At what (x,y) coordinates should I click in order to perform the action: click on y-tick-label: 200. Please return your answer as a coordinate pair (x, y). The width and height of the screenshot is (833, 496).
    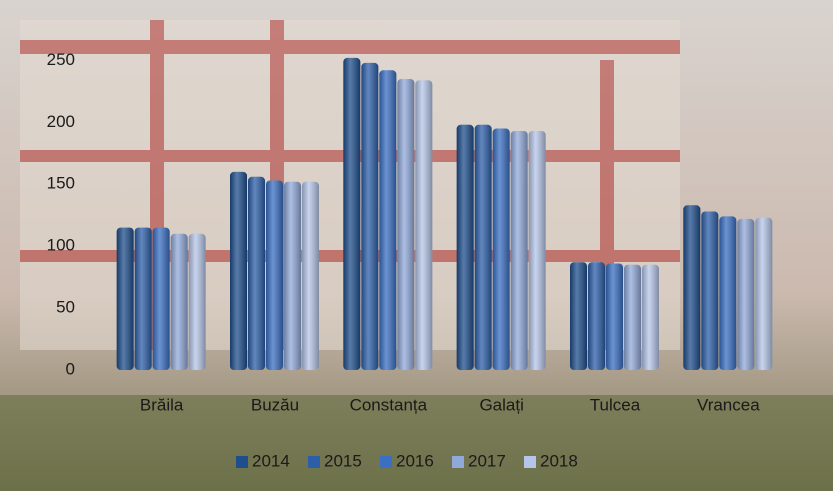
    Looking at the image, I should click on (61, 121).